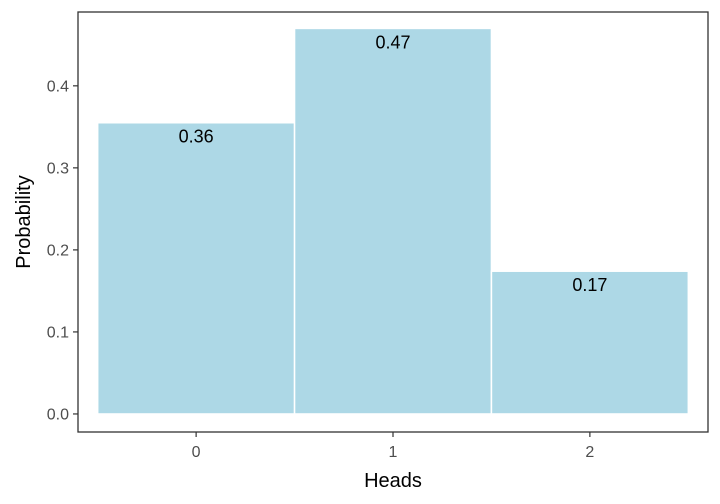  I want to click on y-tick-label: 0.3, so click(58, 168).